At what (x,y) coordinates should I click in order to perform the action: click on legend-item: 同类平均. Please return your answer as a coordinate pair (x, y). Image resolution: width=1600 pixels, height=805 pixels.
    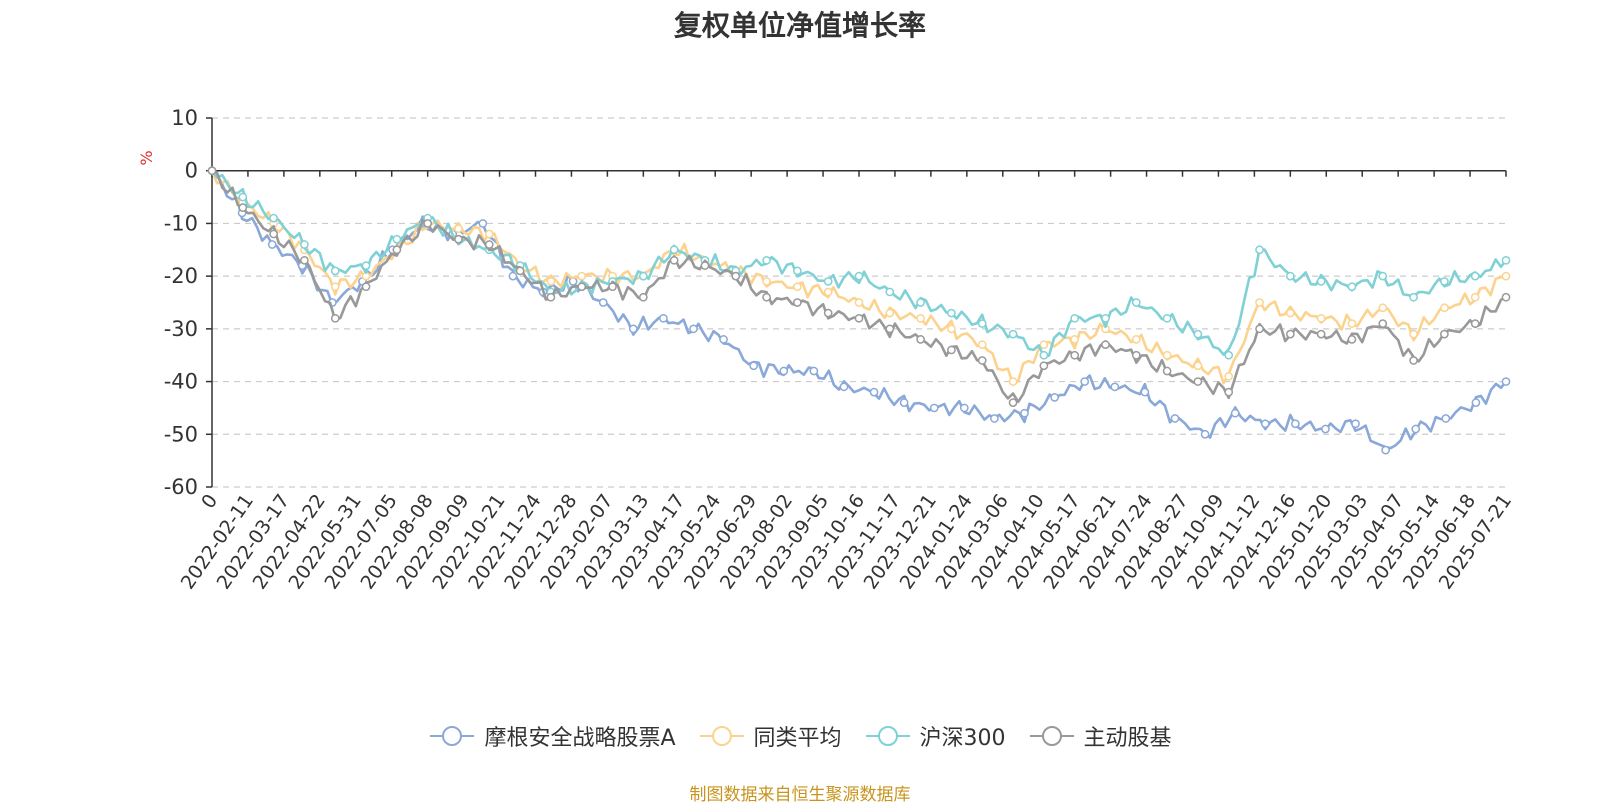
    Looking at the image, I should click on (770, 736).